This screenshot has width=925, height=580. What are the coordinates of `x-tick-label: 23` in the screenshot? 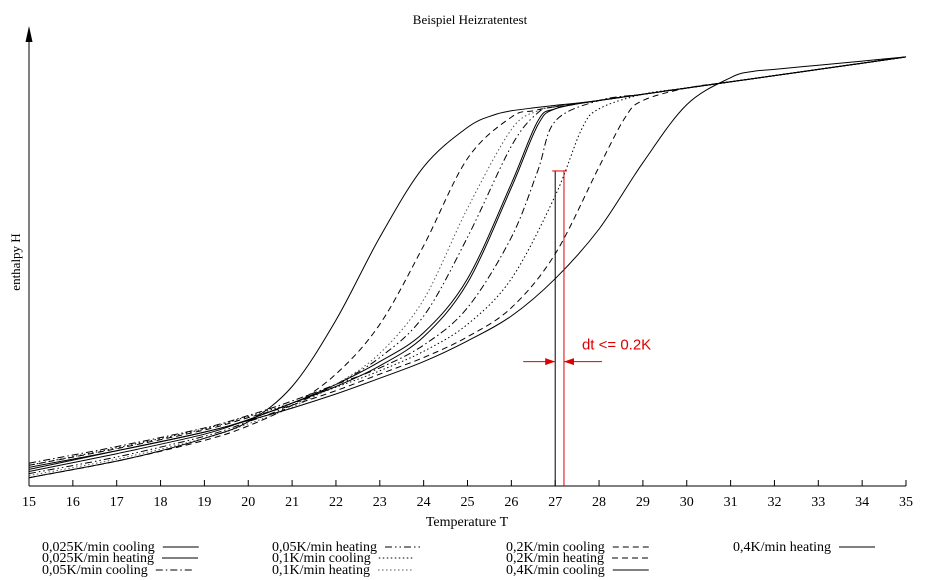 It's located at (380, 502).